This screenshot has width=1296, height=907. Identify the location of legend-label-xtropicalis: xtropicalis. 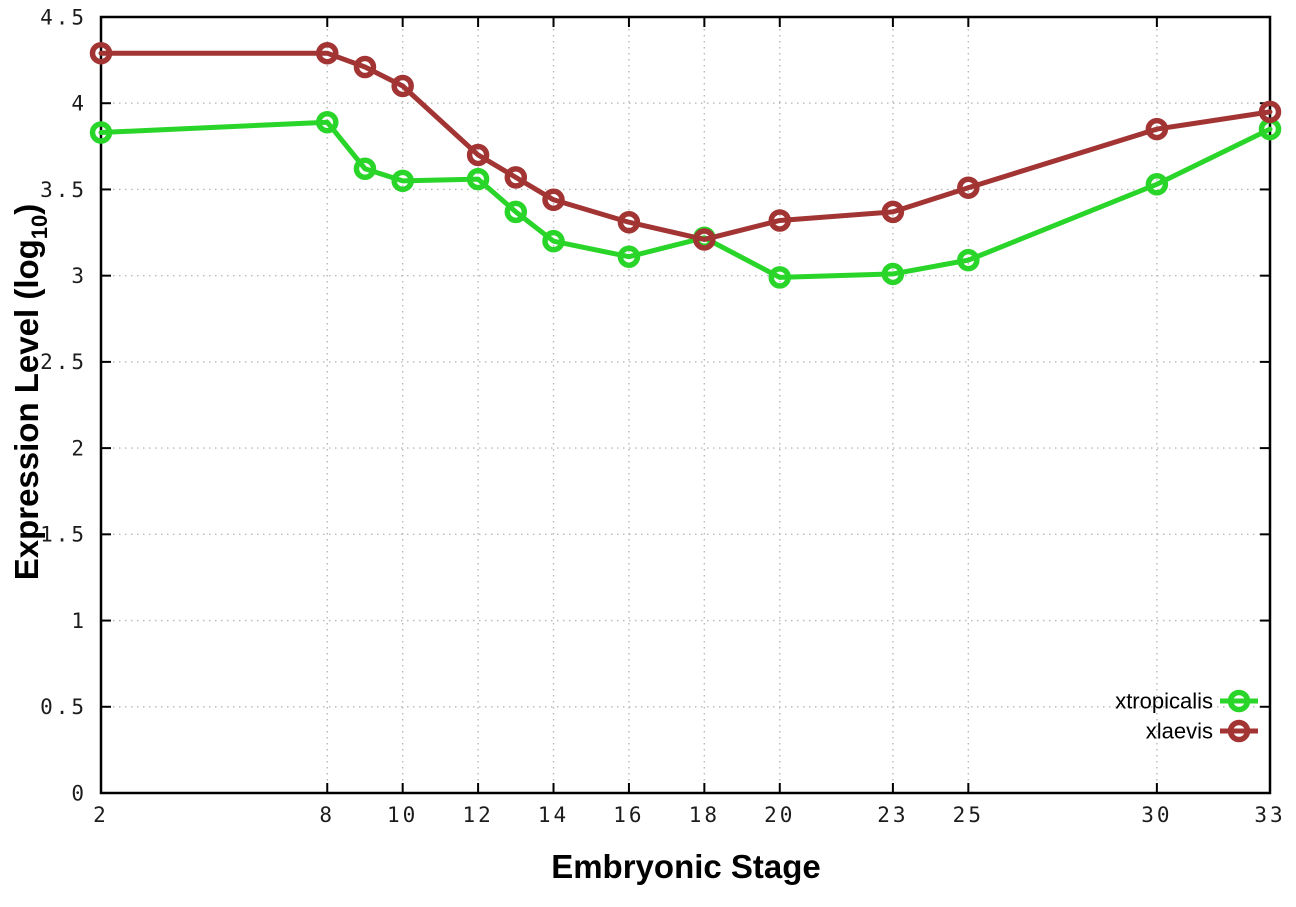
(1164, 701).